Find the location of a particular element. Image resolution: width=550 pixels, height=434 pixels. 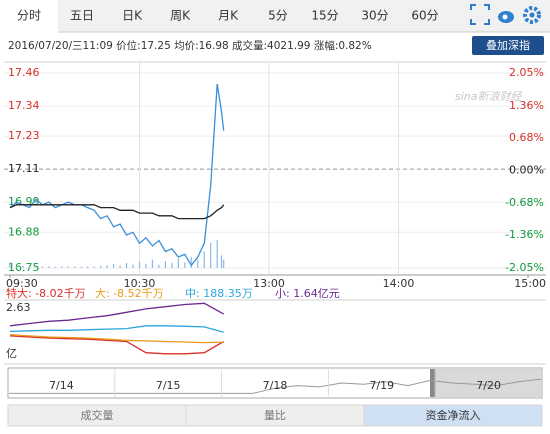

x-tick-label: 09:30 is located at coordinates (22, 283).